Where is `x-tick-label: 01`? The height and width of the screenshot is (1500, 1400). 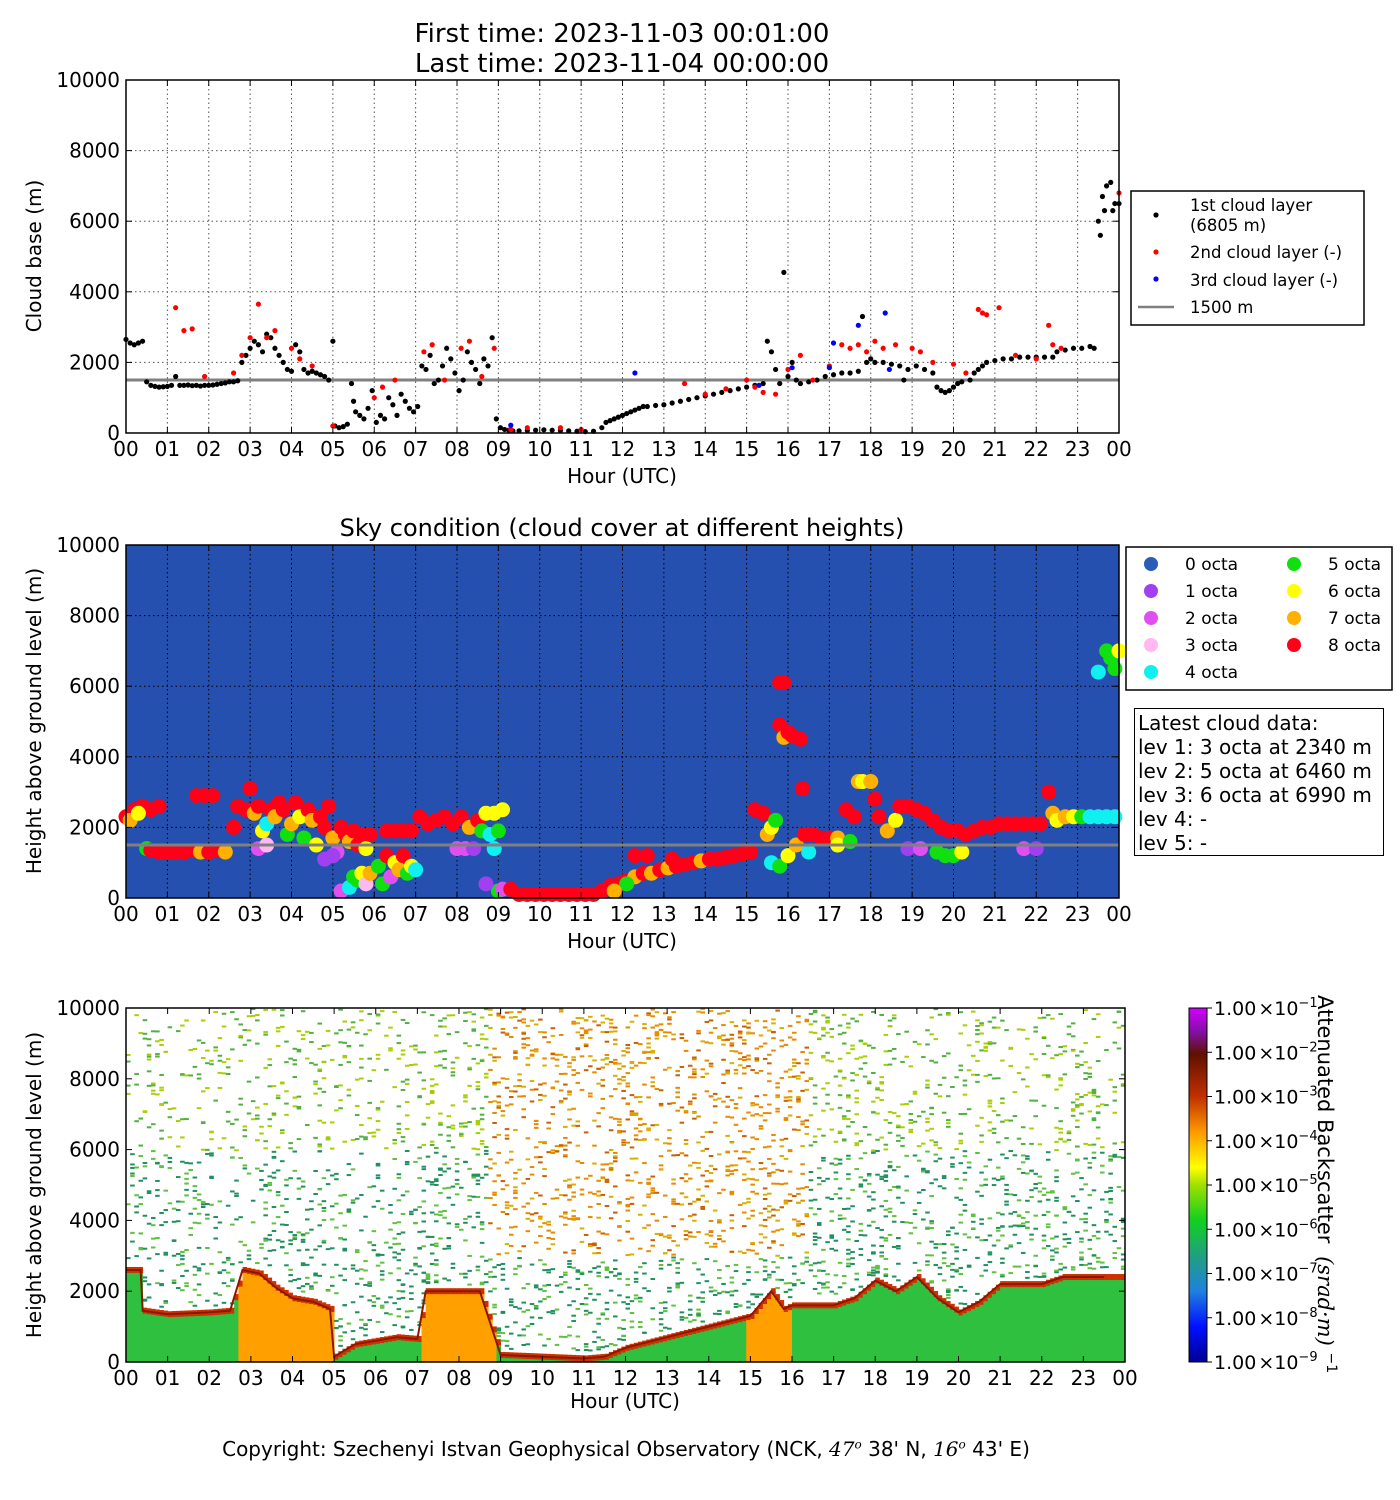
x-tick-label: 01 is located at coordinates (167, 449).